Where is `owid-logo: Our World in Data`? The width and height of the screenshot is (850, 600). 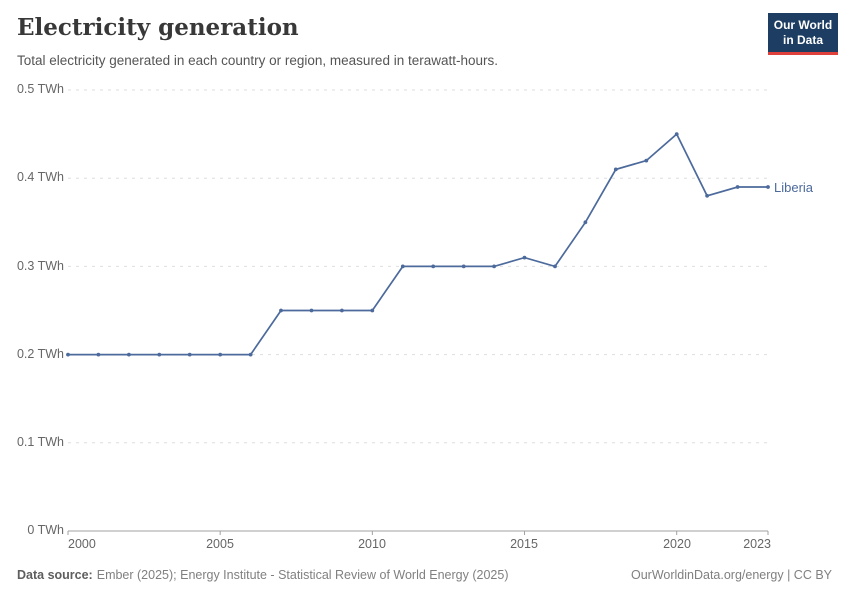
owid-logo: Our World in Data is located at coordinates (803, 34).